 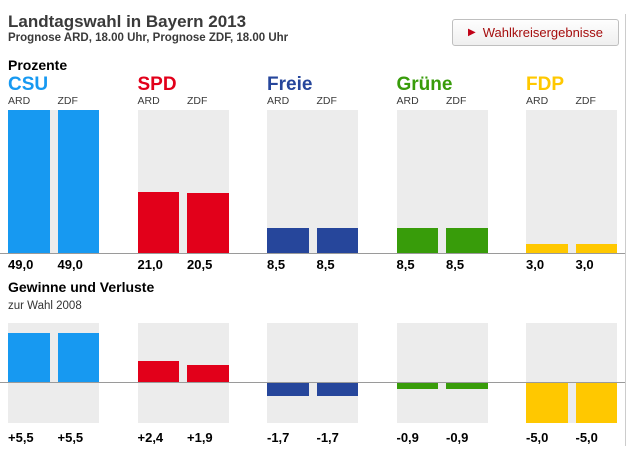 I want to click on csu-ard-diff-bar, so click(x=29, y=357).